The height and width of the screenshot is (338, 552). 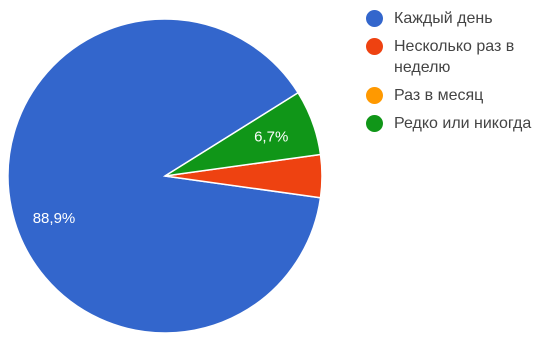 What do you see at coordinates (54, 218) in the screenshot?
I see `pie-slice-value-label: 88,9%` at bounding box center [54, 218].